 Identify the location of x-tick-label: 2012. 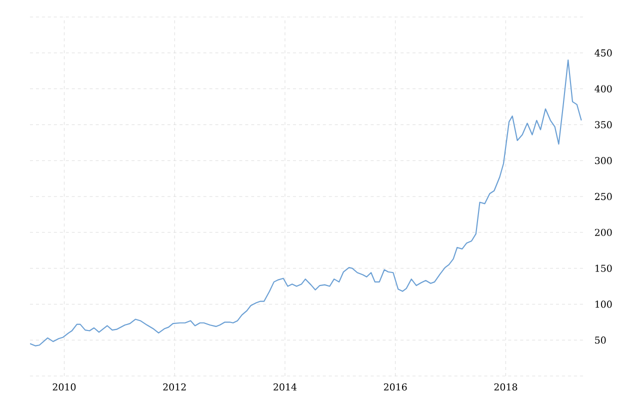
(174, 387).